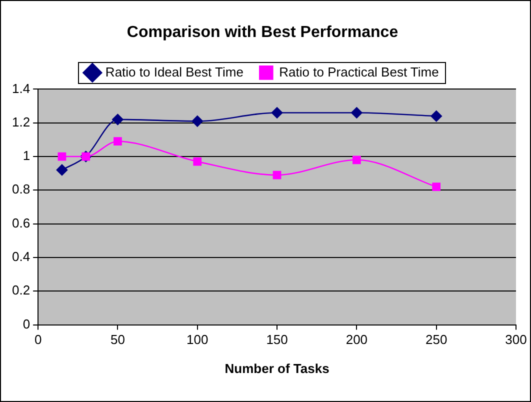  Describe the element at coordinates (174, 72) in the screenshot. I see `legend-label: Ratio to Ideal Best Time` at that location.